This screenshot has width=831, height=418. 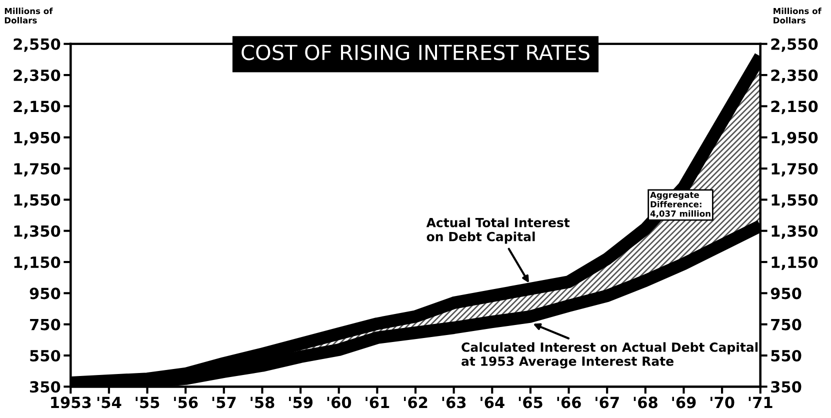 What do you see at coordinates (786, 324) in the screenshot?
I see `y2-tick-label: 750` at bounding box center [786, 324].